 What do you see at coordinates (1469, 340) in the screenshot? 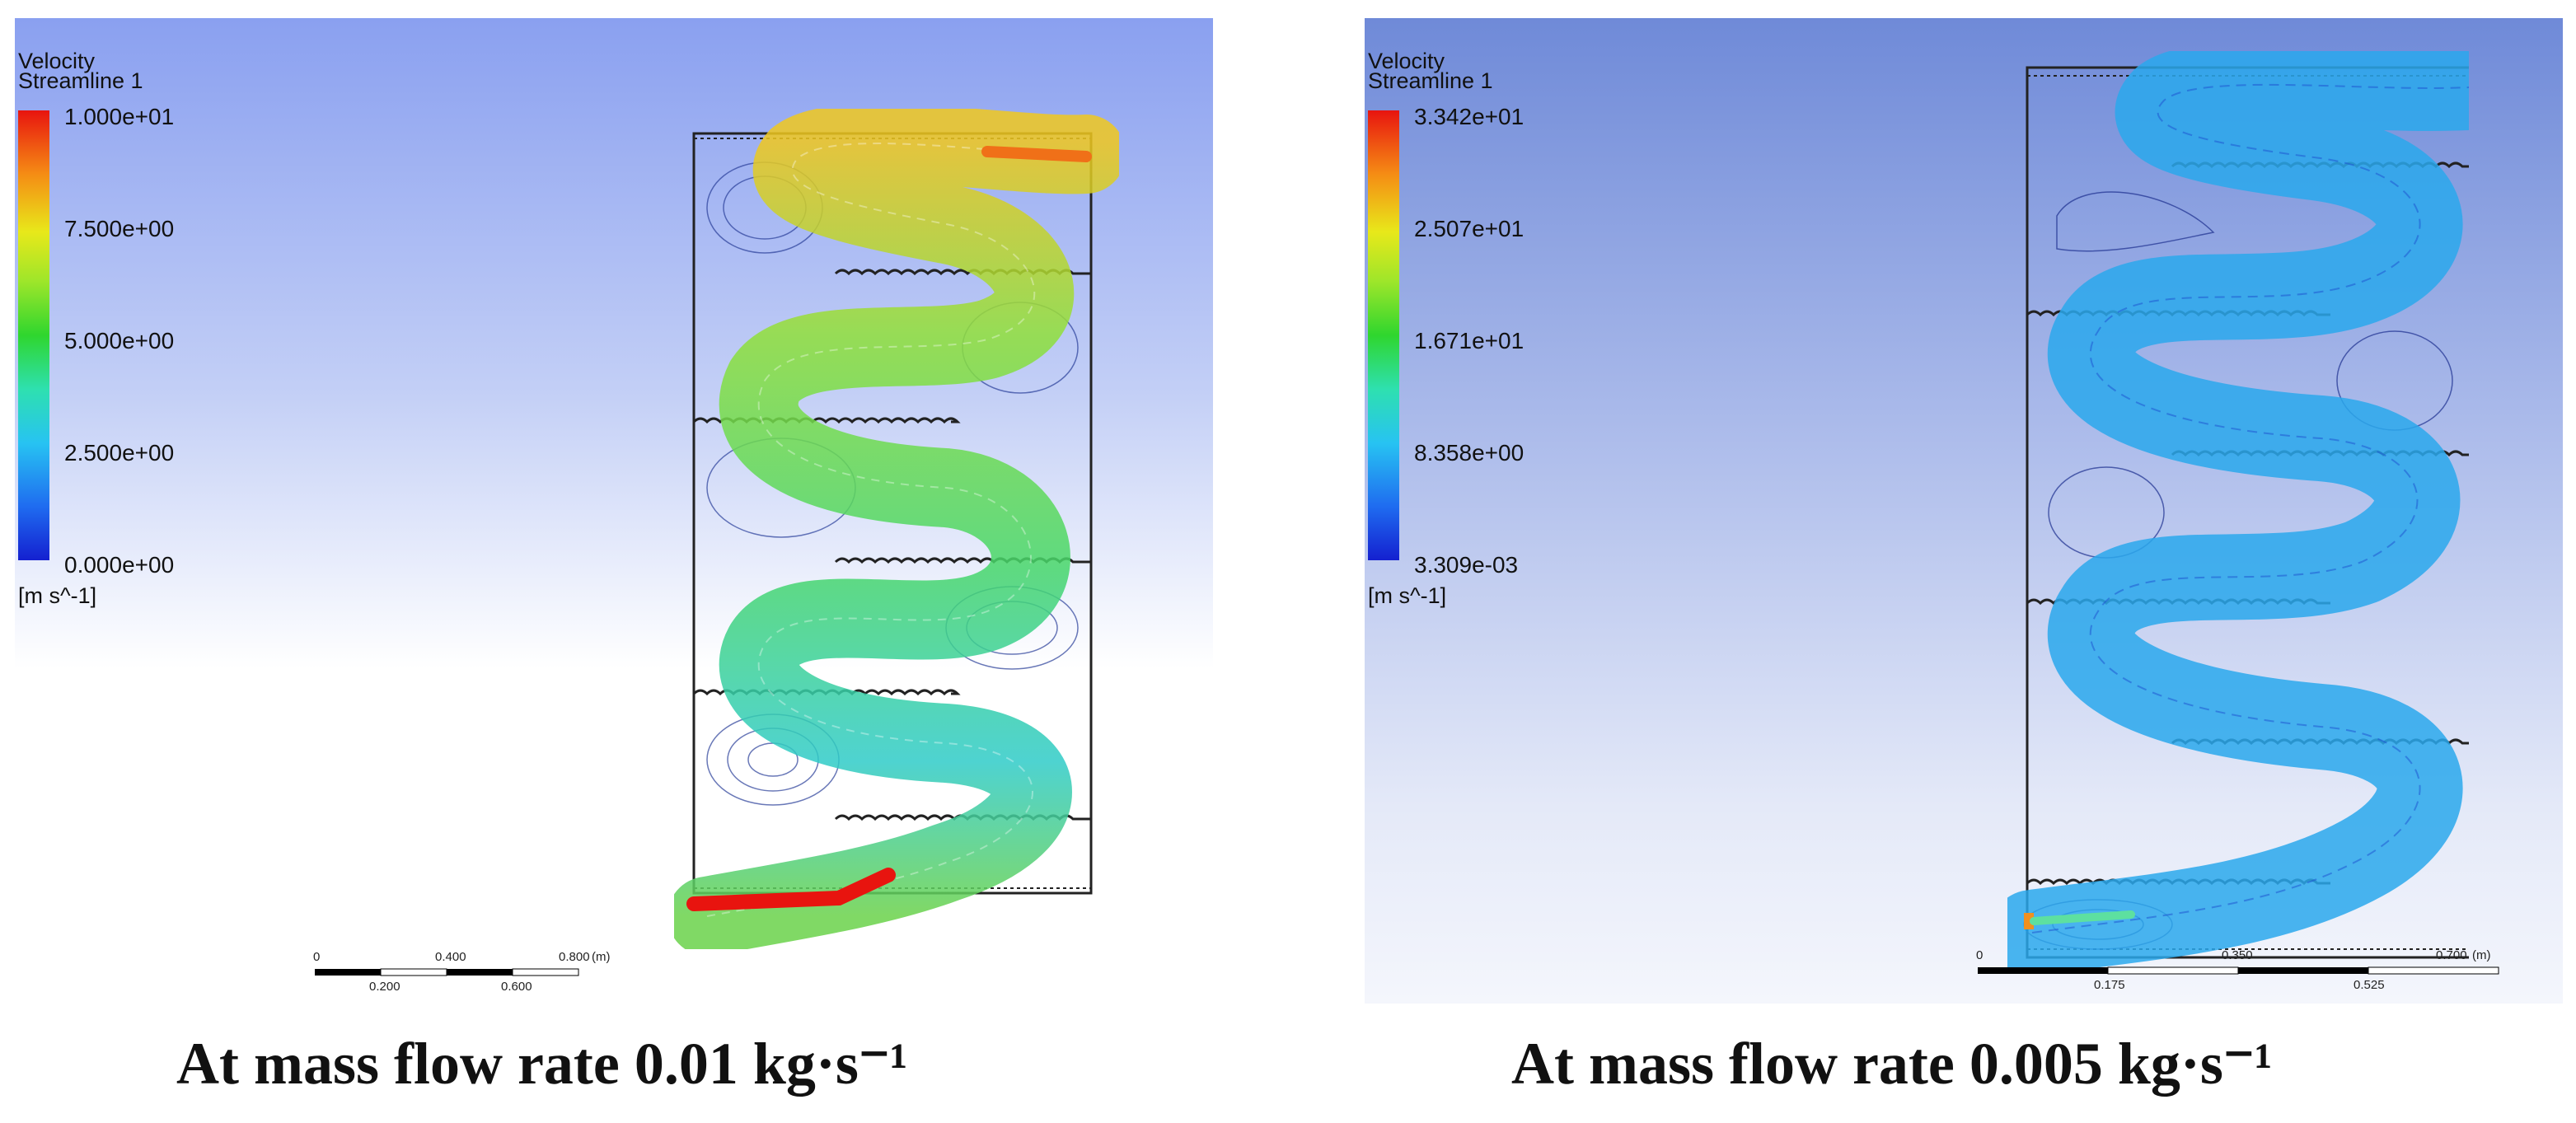
I see `colorbar-tick: 1.671e+01` at bounding box center [1469, 340].